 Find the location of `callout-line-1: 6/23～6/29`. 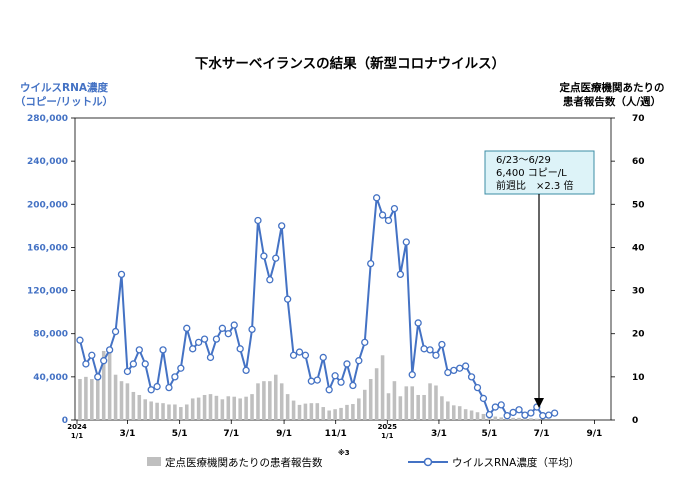

callout-line-1: 6/23～6/29 is located at coordinates (523, 160).